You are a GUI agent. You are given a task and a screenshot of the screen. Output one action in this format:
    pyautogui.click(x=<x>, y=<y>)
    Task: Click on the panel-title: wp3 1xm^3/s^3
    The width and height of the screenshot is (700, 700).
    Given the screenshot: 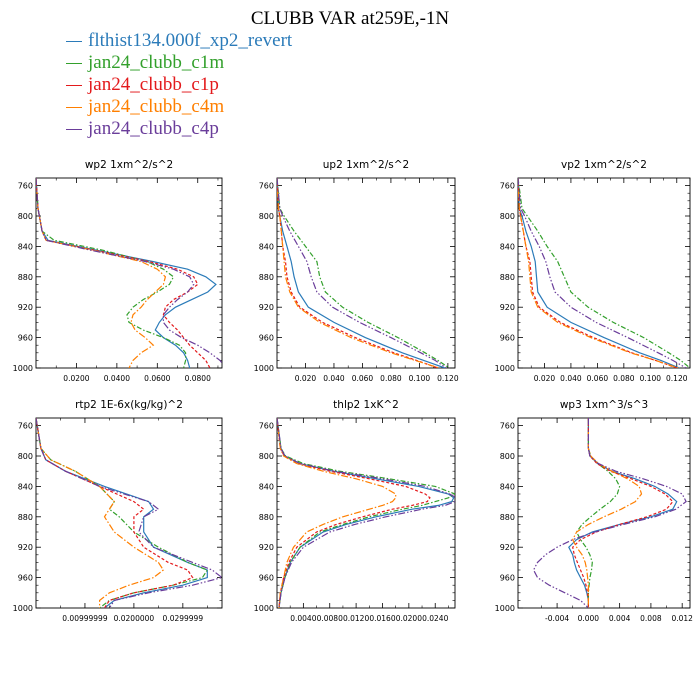 What is the action you would take?
    pyautogui.click(x=604, y=405)
    